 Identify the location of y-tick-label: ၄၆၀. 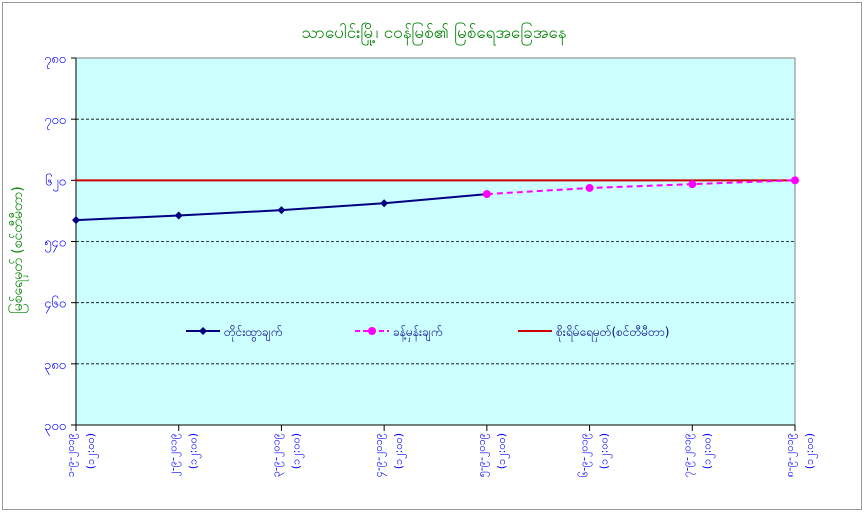
(55, 305).